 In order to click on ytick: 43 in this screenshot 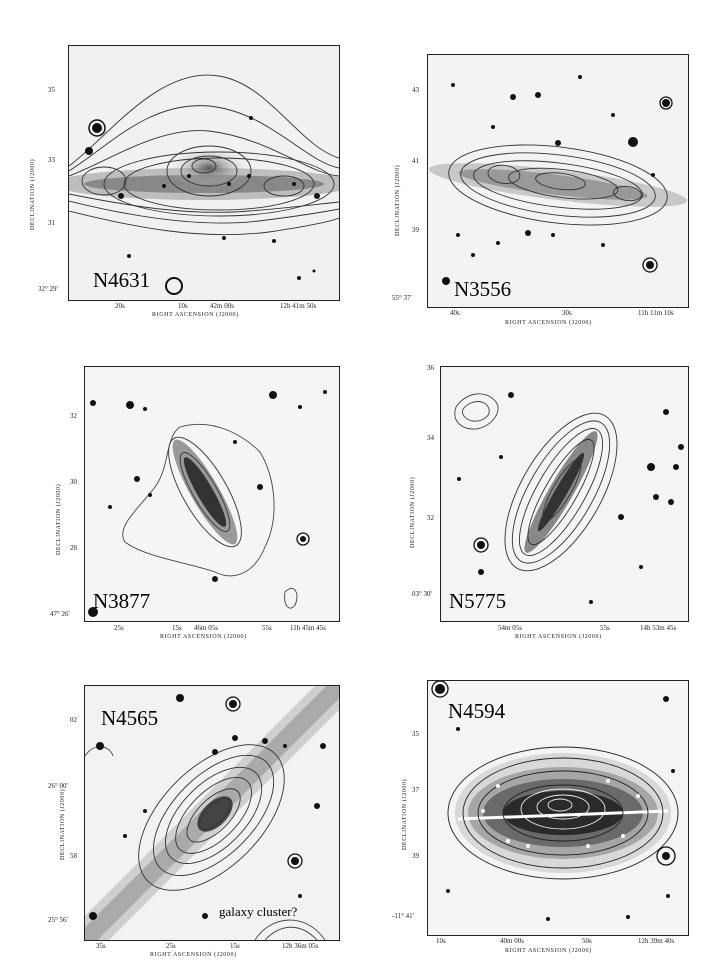, I will do `click(415, 90)`.